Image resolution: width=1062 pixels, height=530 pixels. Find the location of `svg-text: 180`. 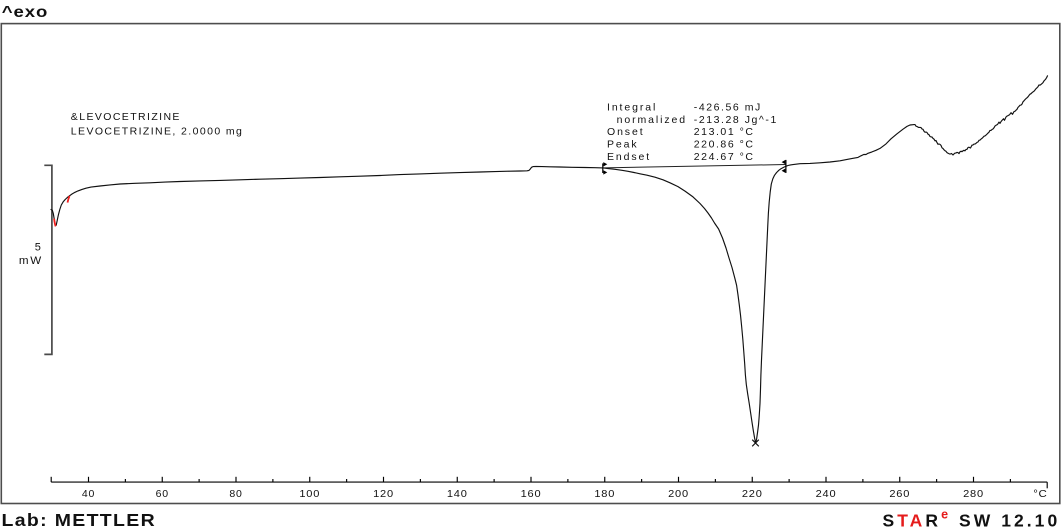

svg-text: 180 is located at coordinates (604, 494).